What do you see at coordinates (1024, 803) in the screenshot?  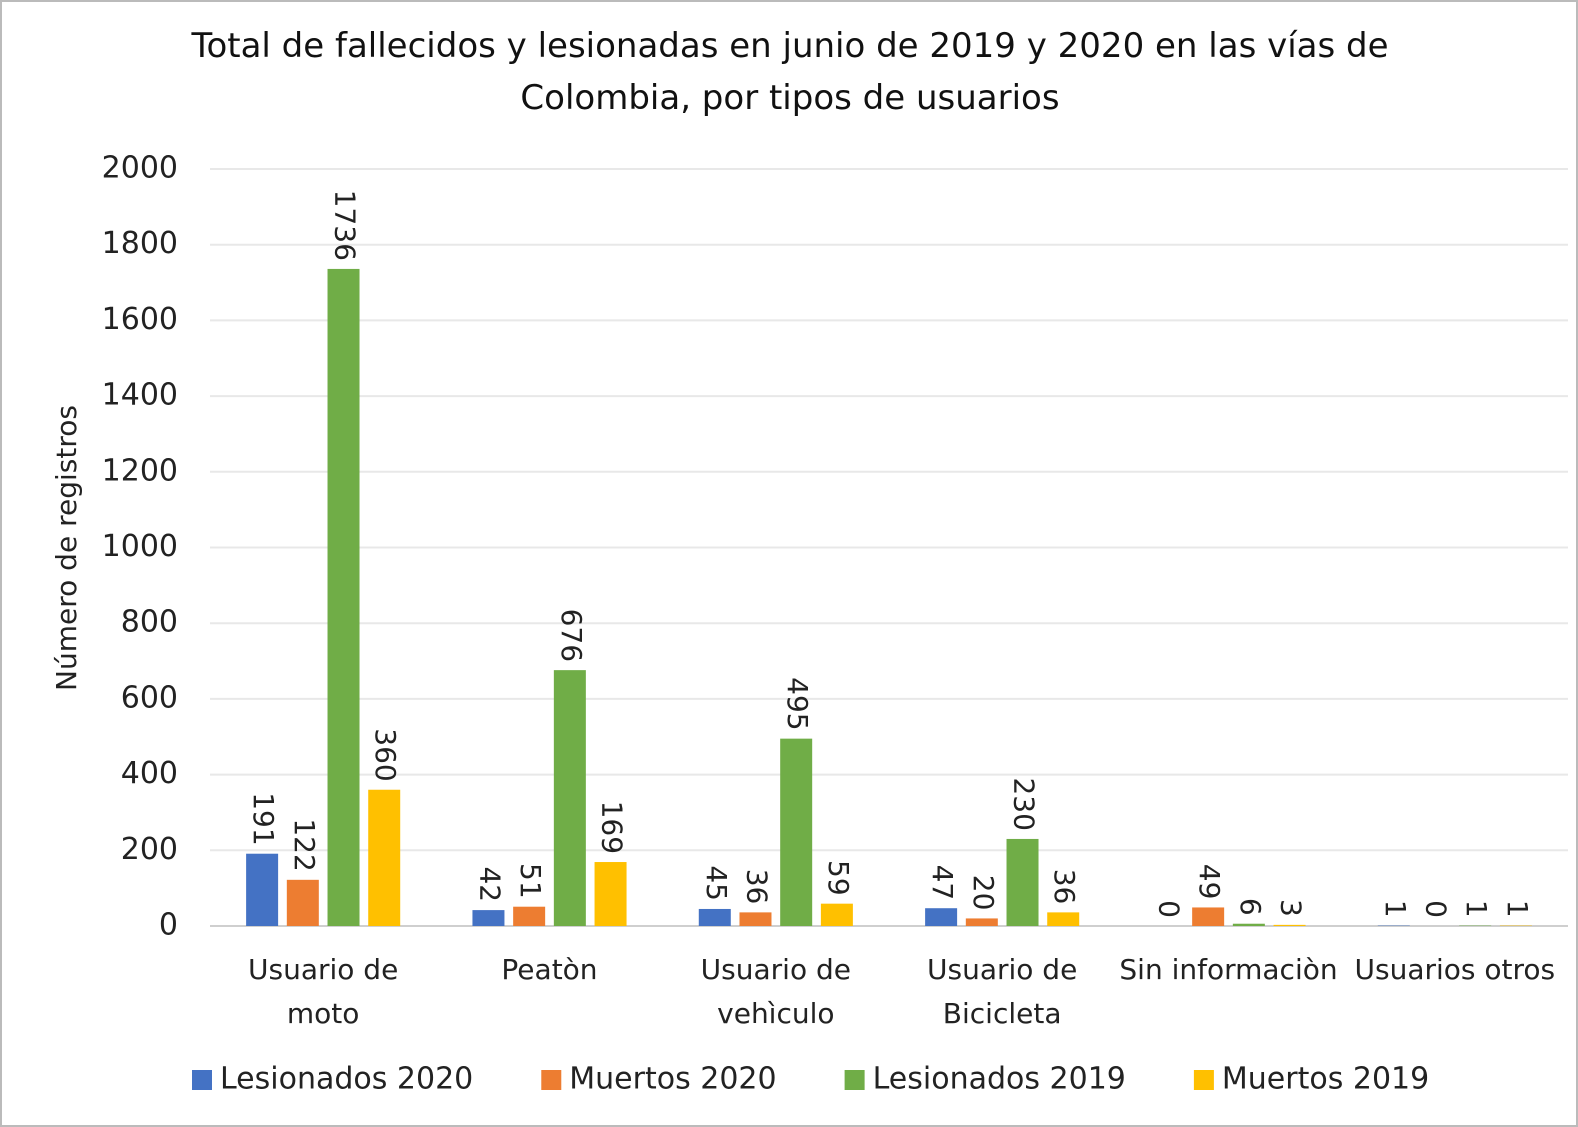 I see `data-label: 230` at bounding box center [1024, 803].